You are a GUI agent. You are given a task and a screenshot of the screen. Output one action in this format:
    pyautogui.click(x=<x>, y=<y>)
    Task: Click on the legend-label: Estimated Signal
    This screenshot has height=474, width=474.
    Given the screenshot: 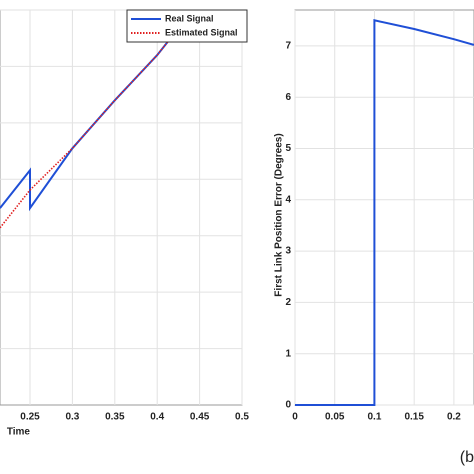 What is the action you would take?
    pyautogui.click(x=201, y=32)
    